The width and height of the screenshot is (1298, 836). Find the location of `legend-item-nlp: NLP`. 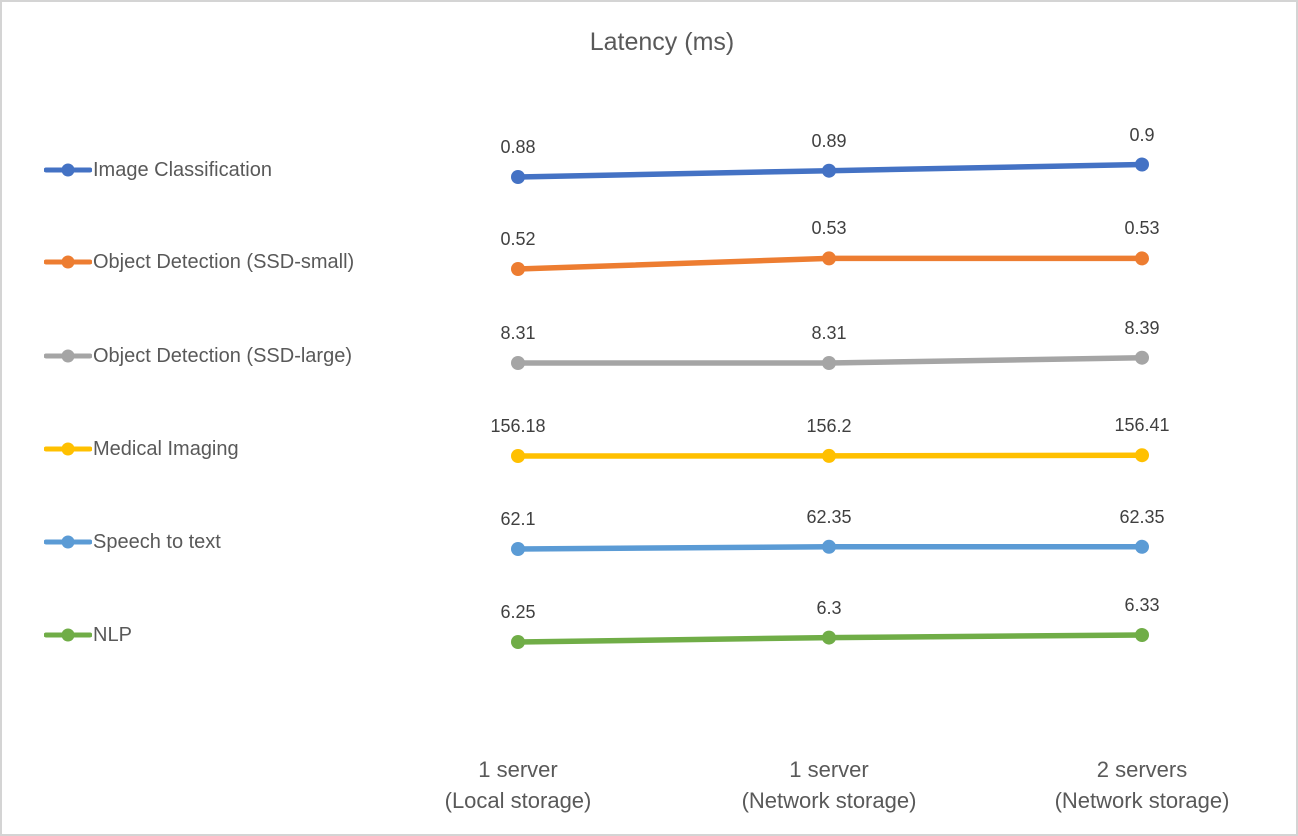

legend-item-nlp: NLP is located at coordinates (88, 635).